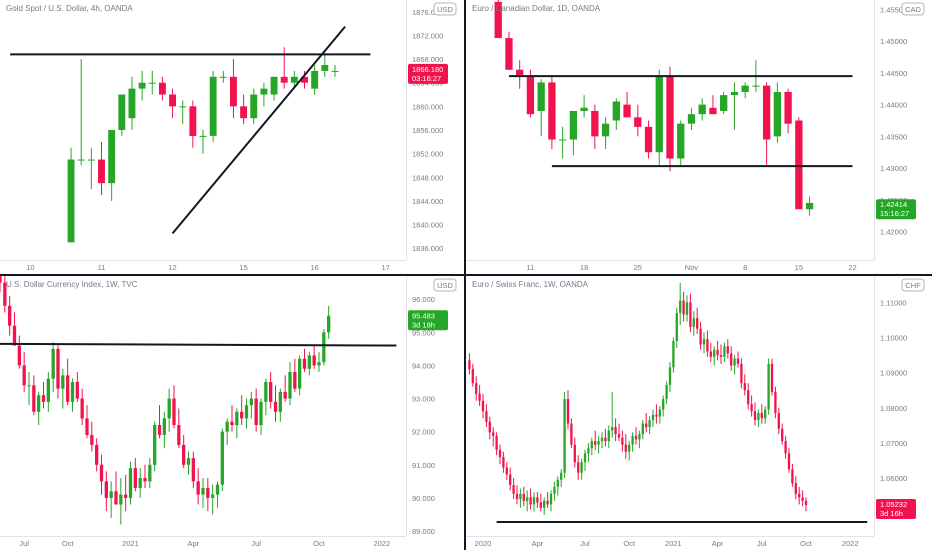 The height and width of the screenshot is (550, 932). I want to click on y-tick-label: 1860.000, so click(427, 106).